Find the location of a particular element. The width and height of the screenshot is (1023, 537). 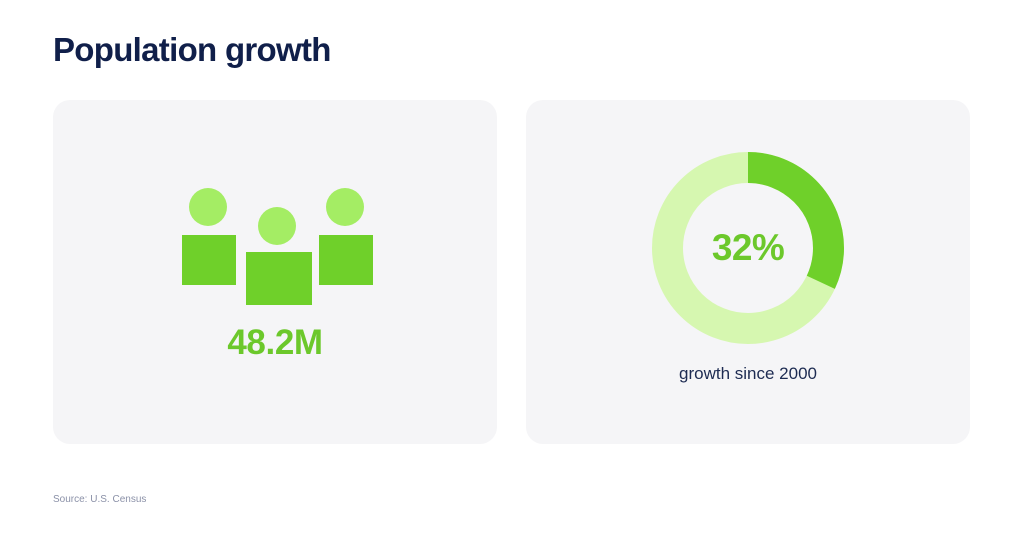

donut-value-arc is located at coordinates (748, 248).